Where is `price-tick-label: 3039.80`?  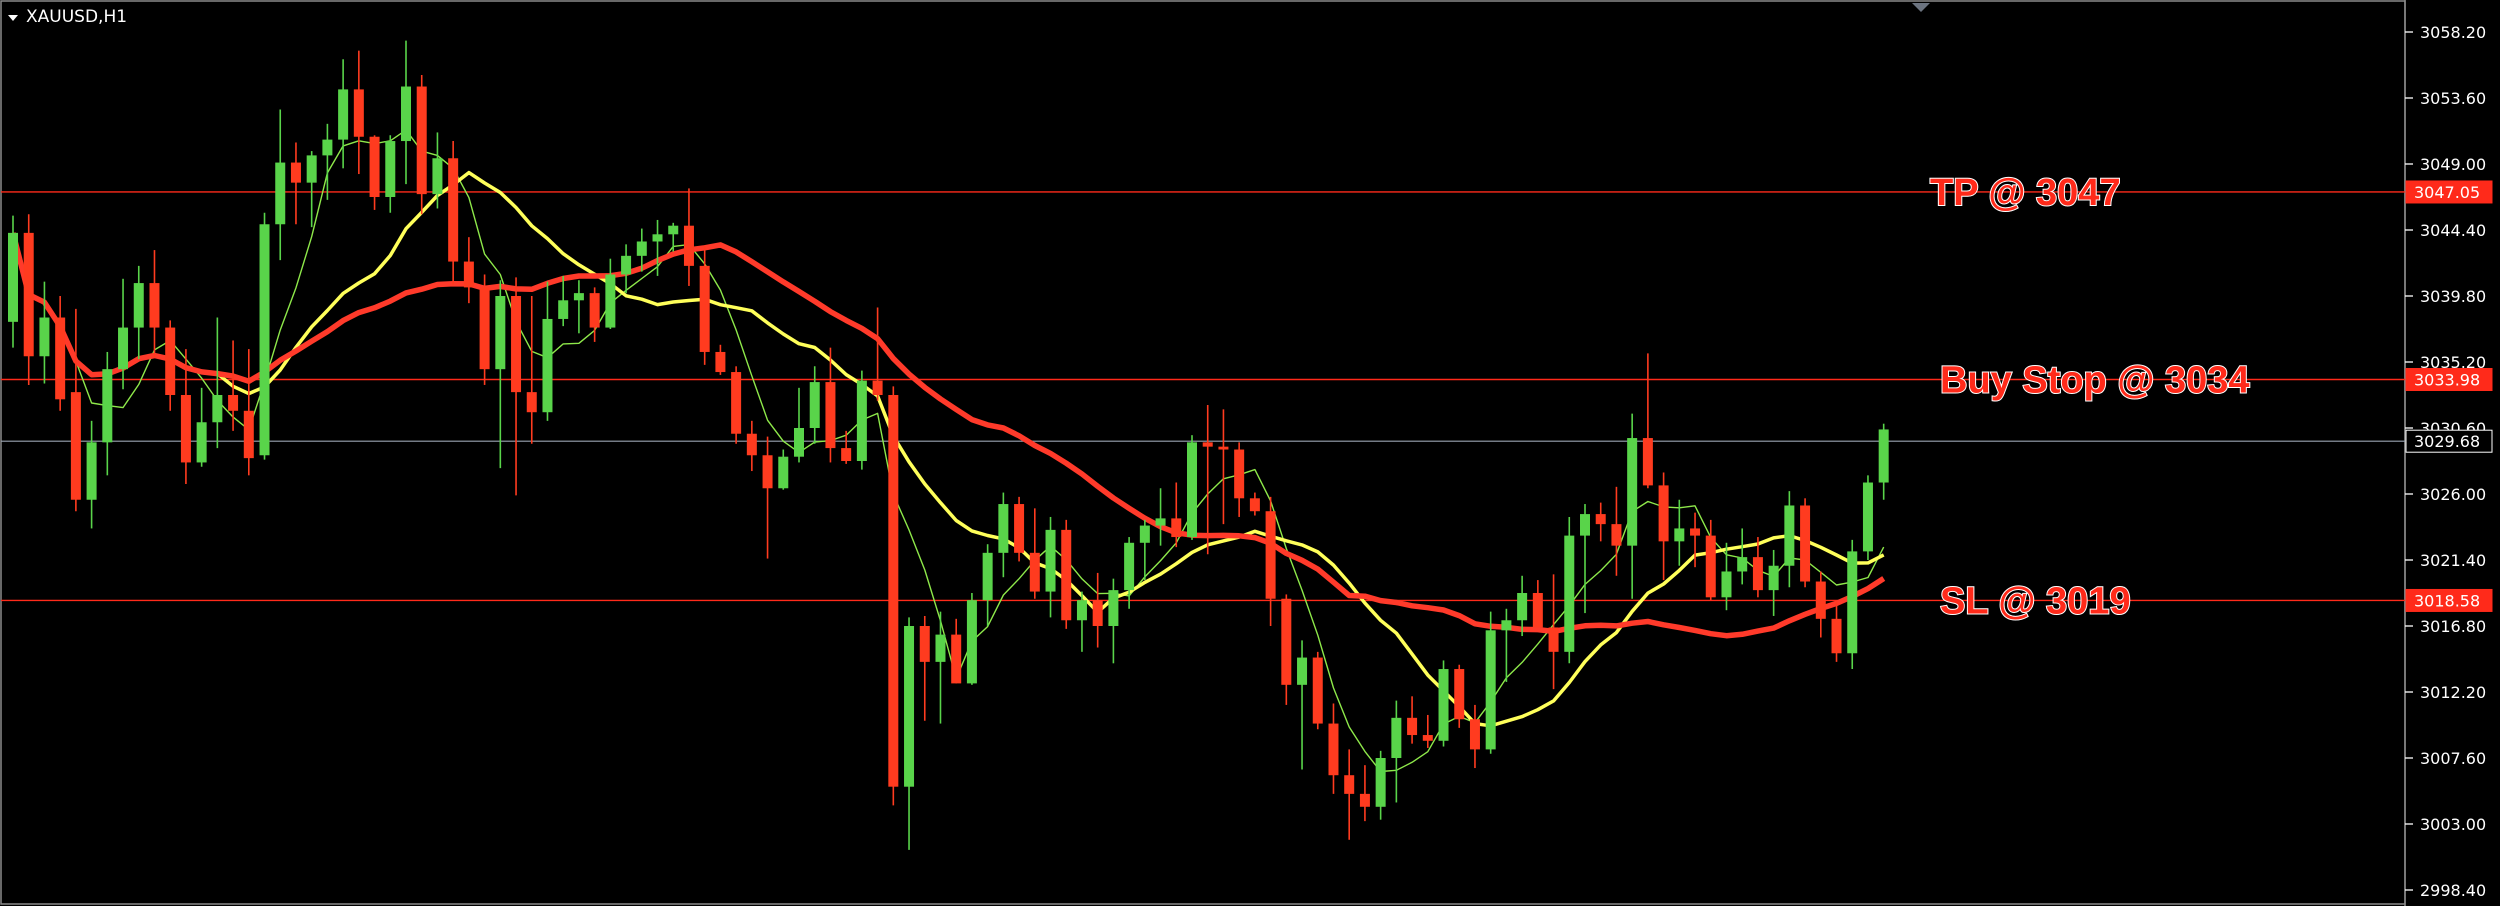 price-tick-label: 3039.80 is located at coordinates (2453, 296).